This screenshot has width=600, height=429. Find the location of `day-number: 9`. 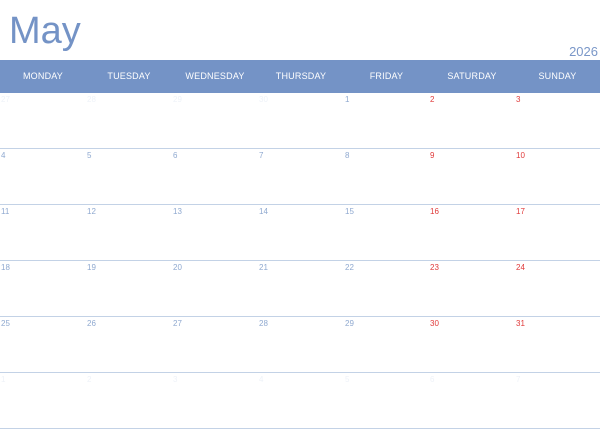

day-number: 9 is located at coordinates (432, 155).